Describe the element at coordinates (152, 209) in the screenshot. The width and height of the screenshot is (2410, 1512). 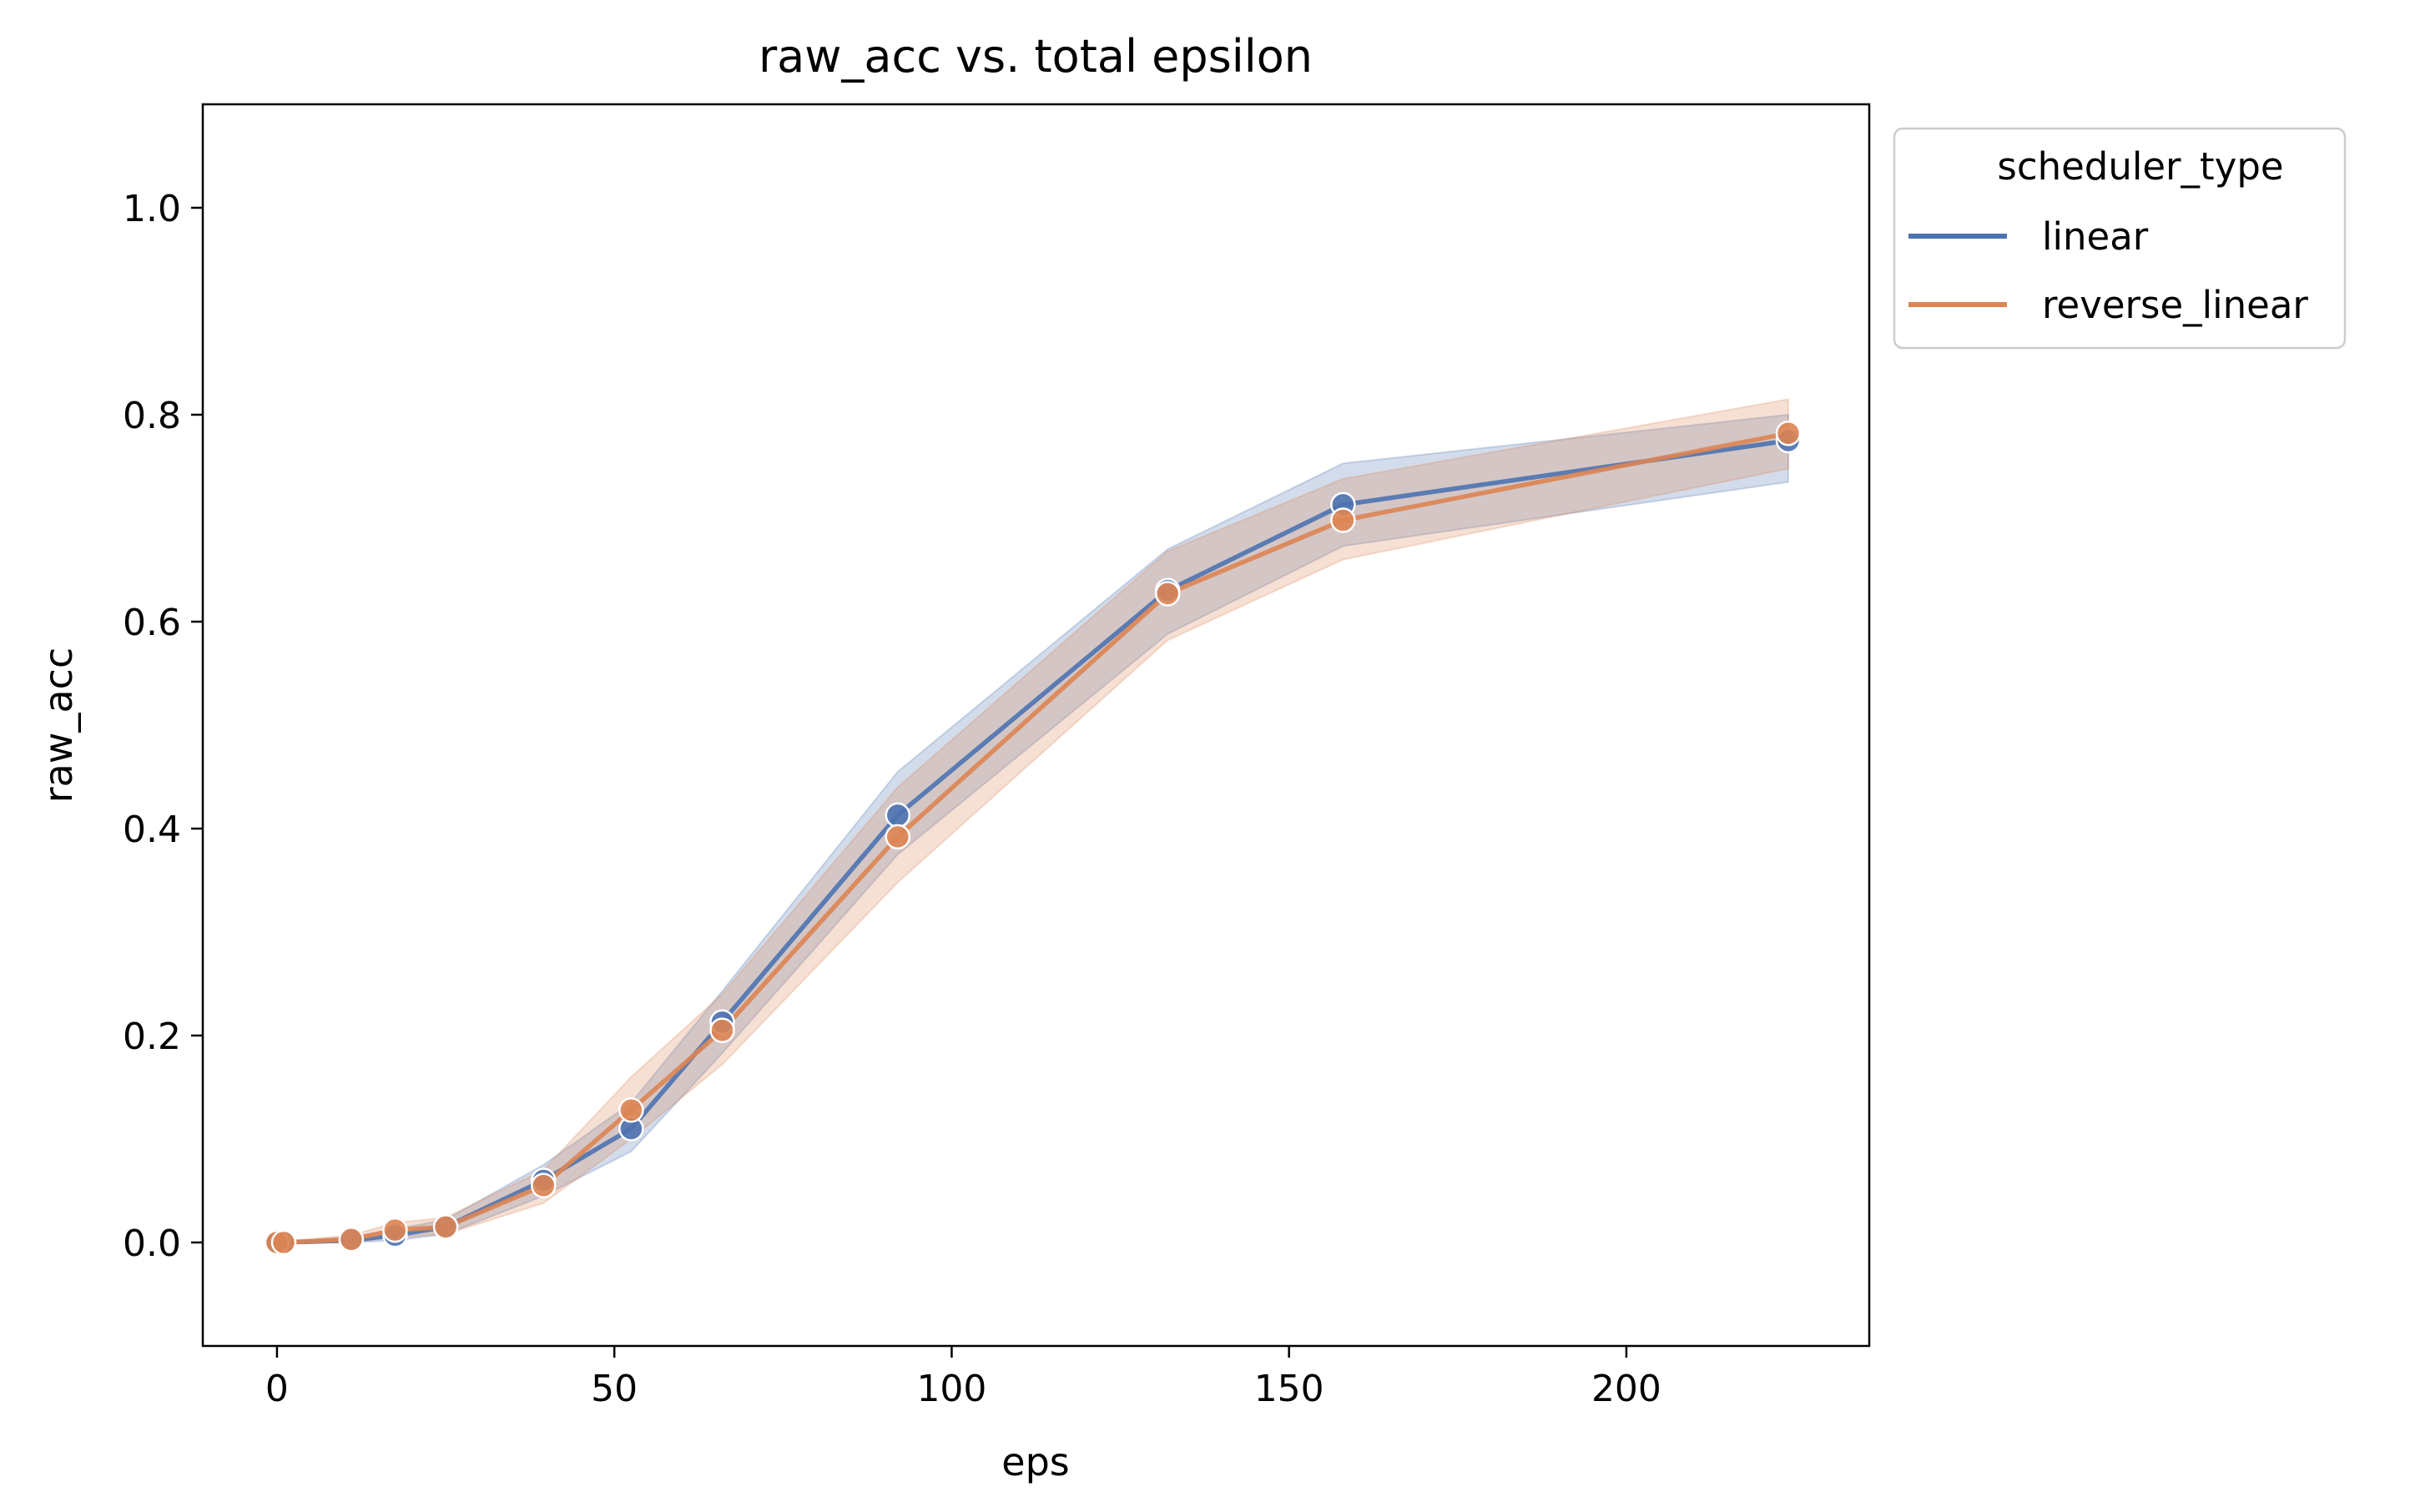
I see `y-tick-label: 1.0` at that location.